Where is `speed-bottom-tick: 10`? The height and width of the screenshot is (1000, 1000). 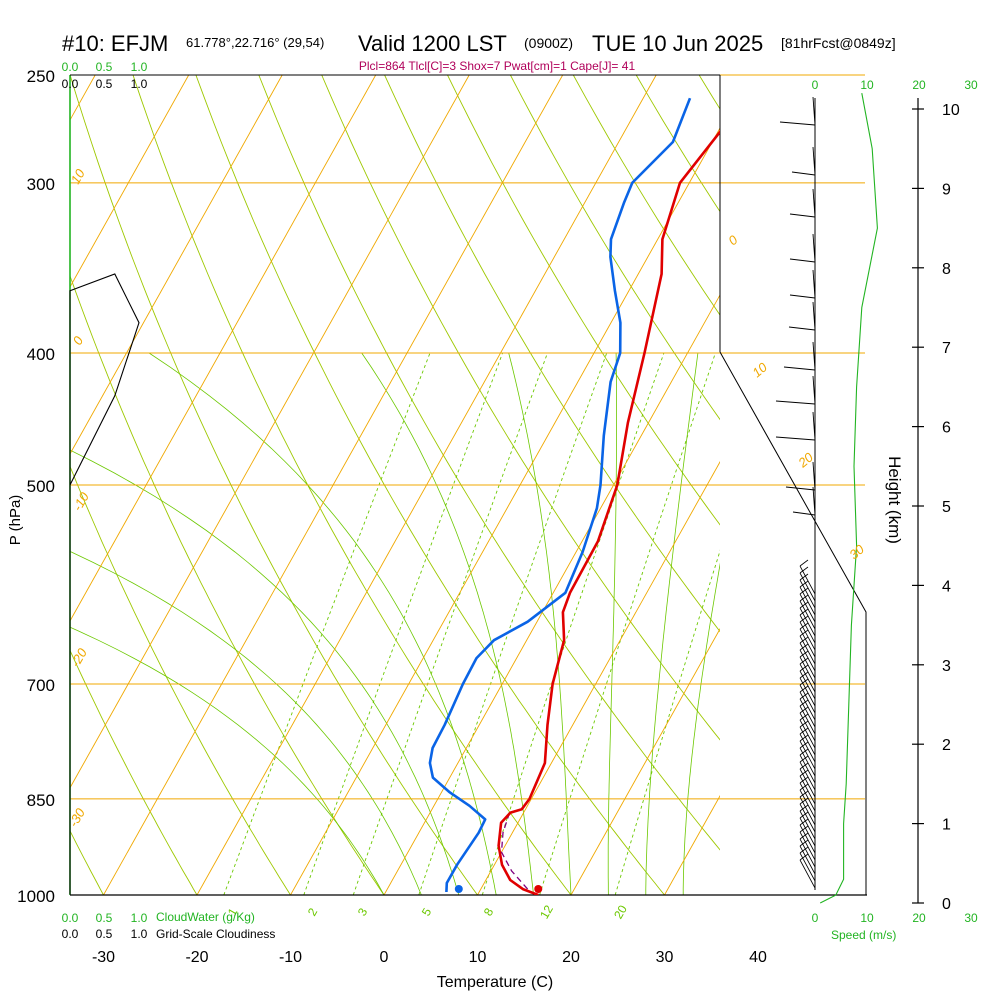 speed-bottom-tick: 10 is located at coordinates (867, 918).